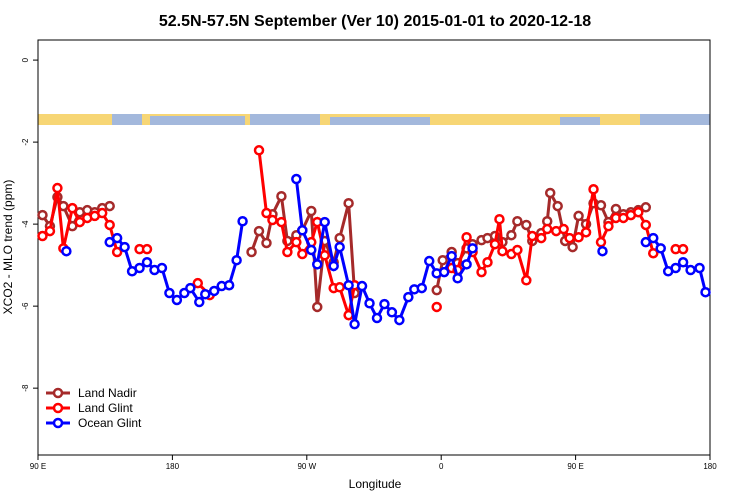  What do you see at coordinates (8, 247) in the screenshot?
I see `y-axis-label: XCO2 - MLO trend (ppm)` at bounding box center [8, 247].